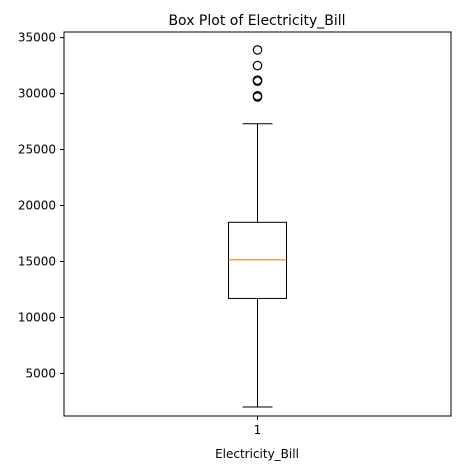 The width and height of the screenshot is (461, 470). What do you see at coordinates (37, 38) in the screenshot?
I see `y-tick-label: 35000` at bounding box center [37, 38].